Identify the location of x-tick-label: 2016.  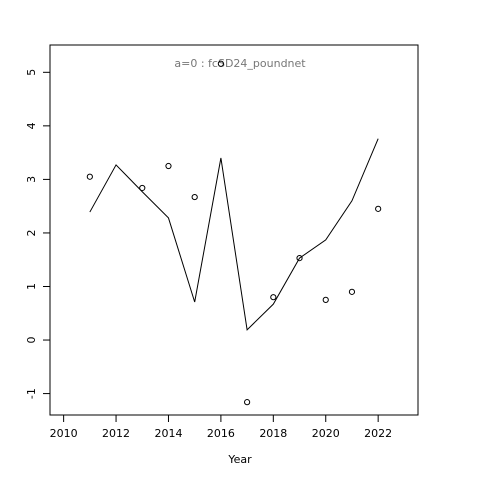
(221, 433).